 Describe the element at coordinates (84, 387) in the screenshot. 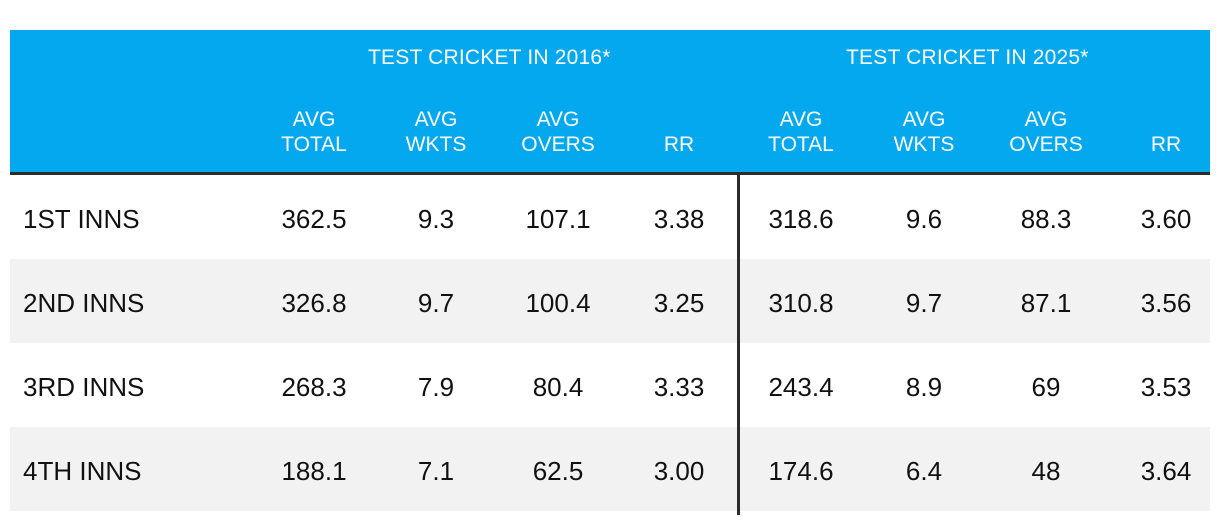

I see `row-label: 3RD INNS` at that location.